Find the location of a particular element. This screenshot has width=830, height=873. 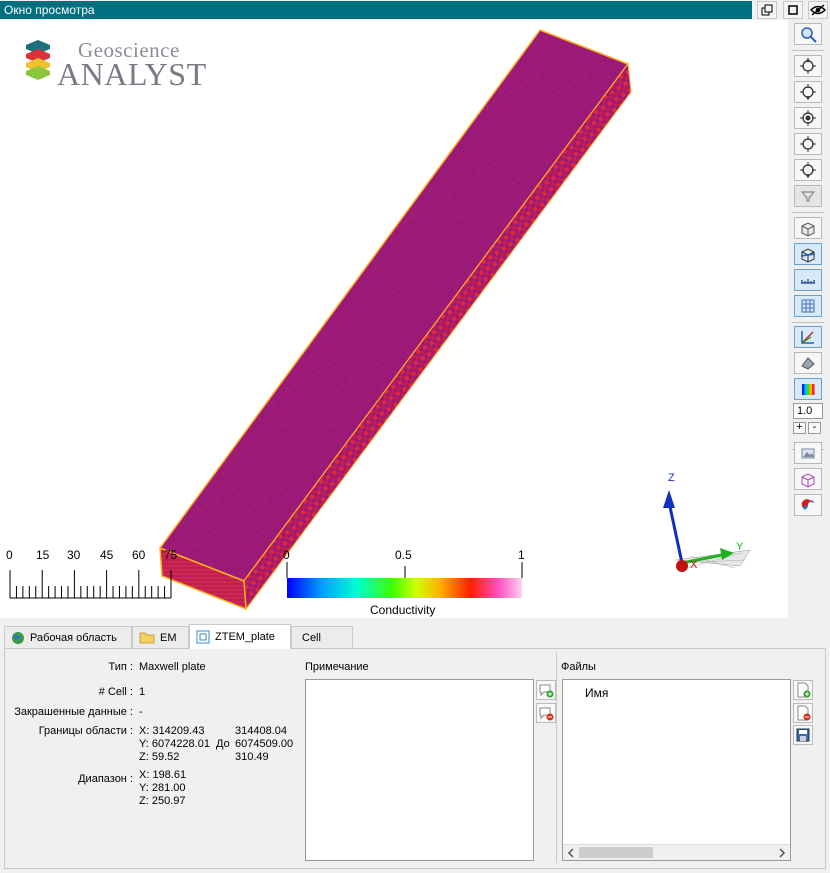

visibility-toggle-button is located at coordinates (818, 10).